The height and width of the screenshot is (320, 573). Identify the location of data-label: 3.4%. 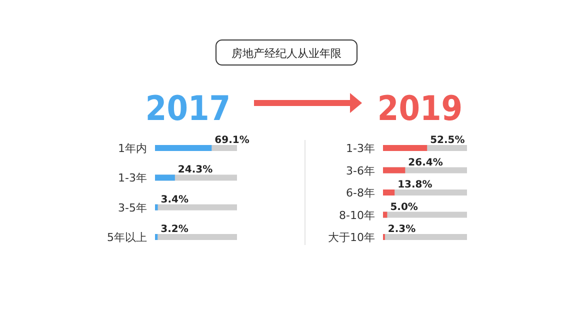
(174, 200).